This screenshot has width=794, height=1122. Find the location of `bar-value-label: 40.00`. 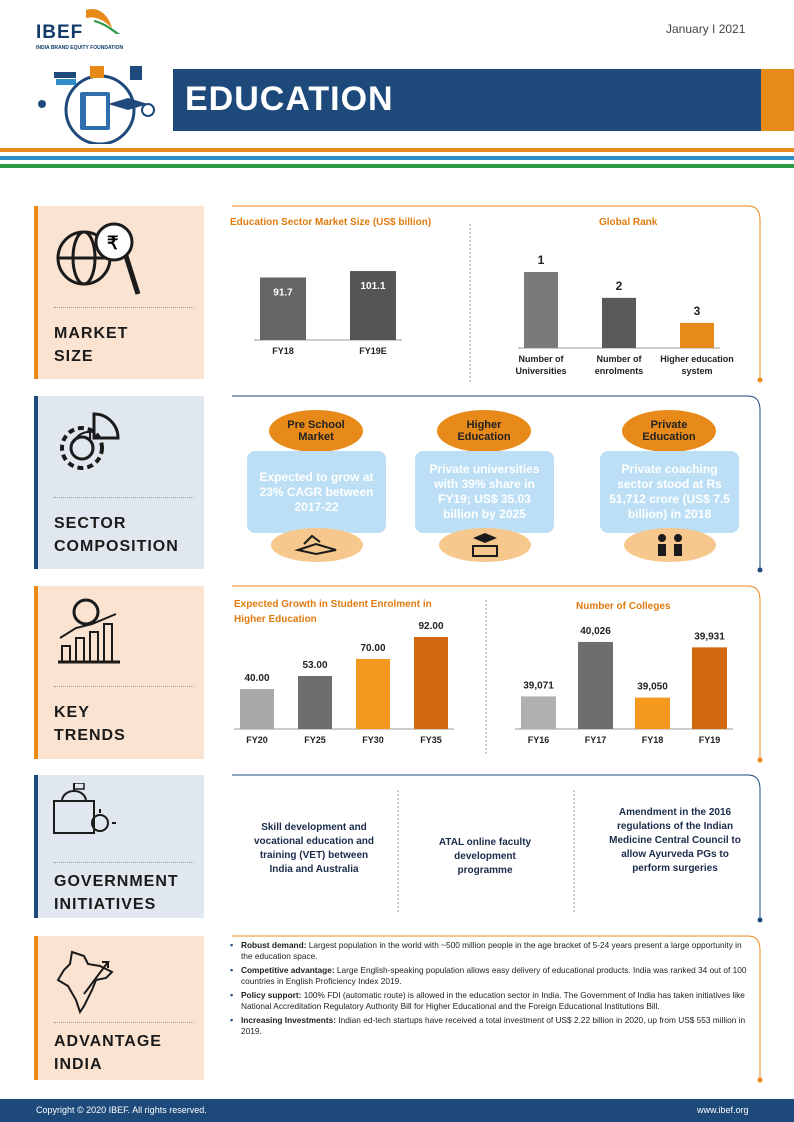

bar-value-label: 40.00 is located at coordinates (256, 678).